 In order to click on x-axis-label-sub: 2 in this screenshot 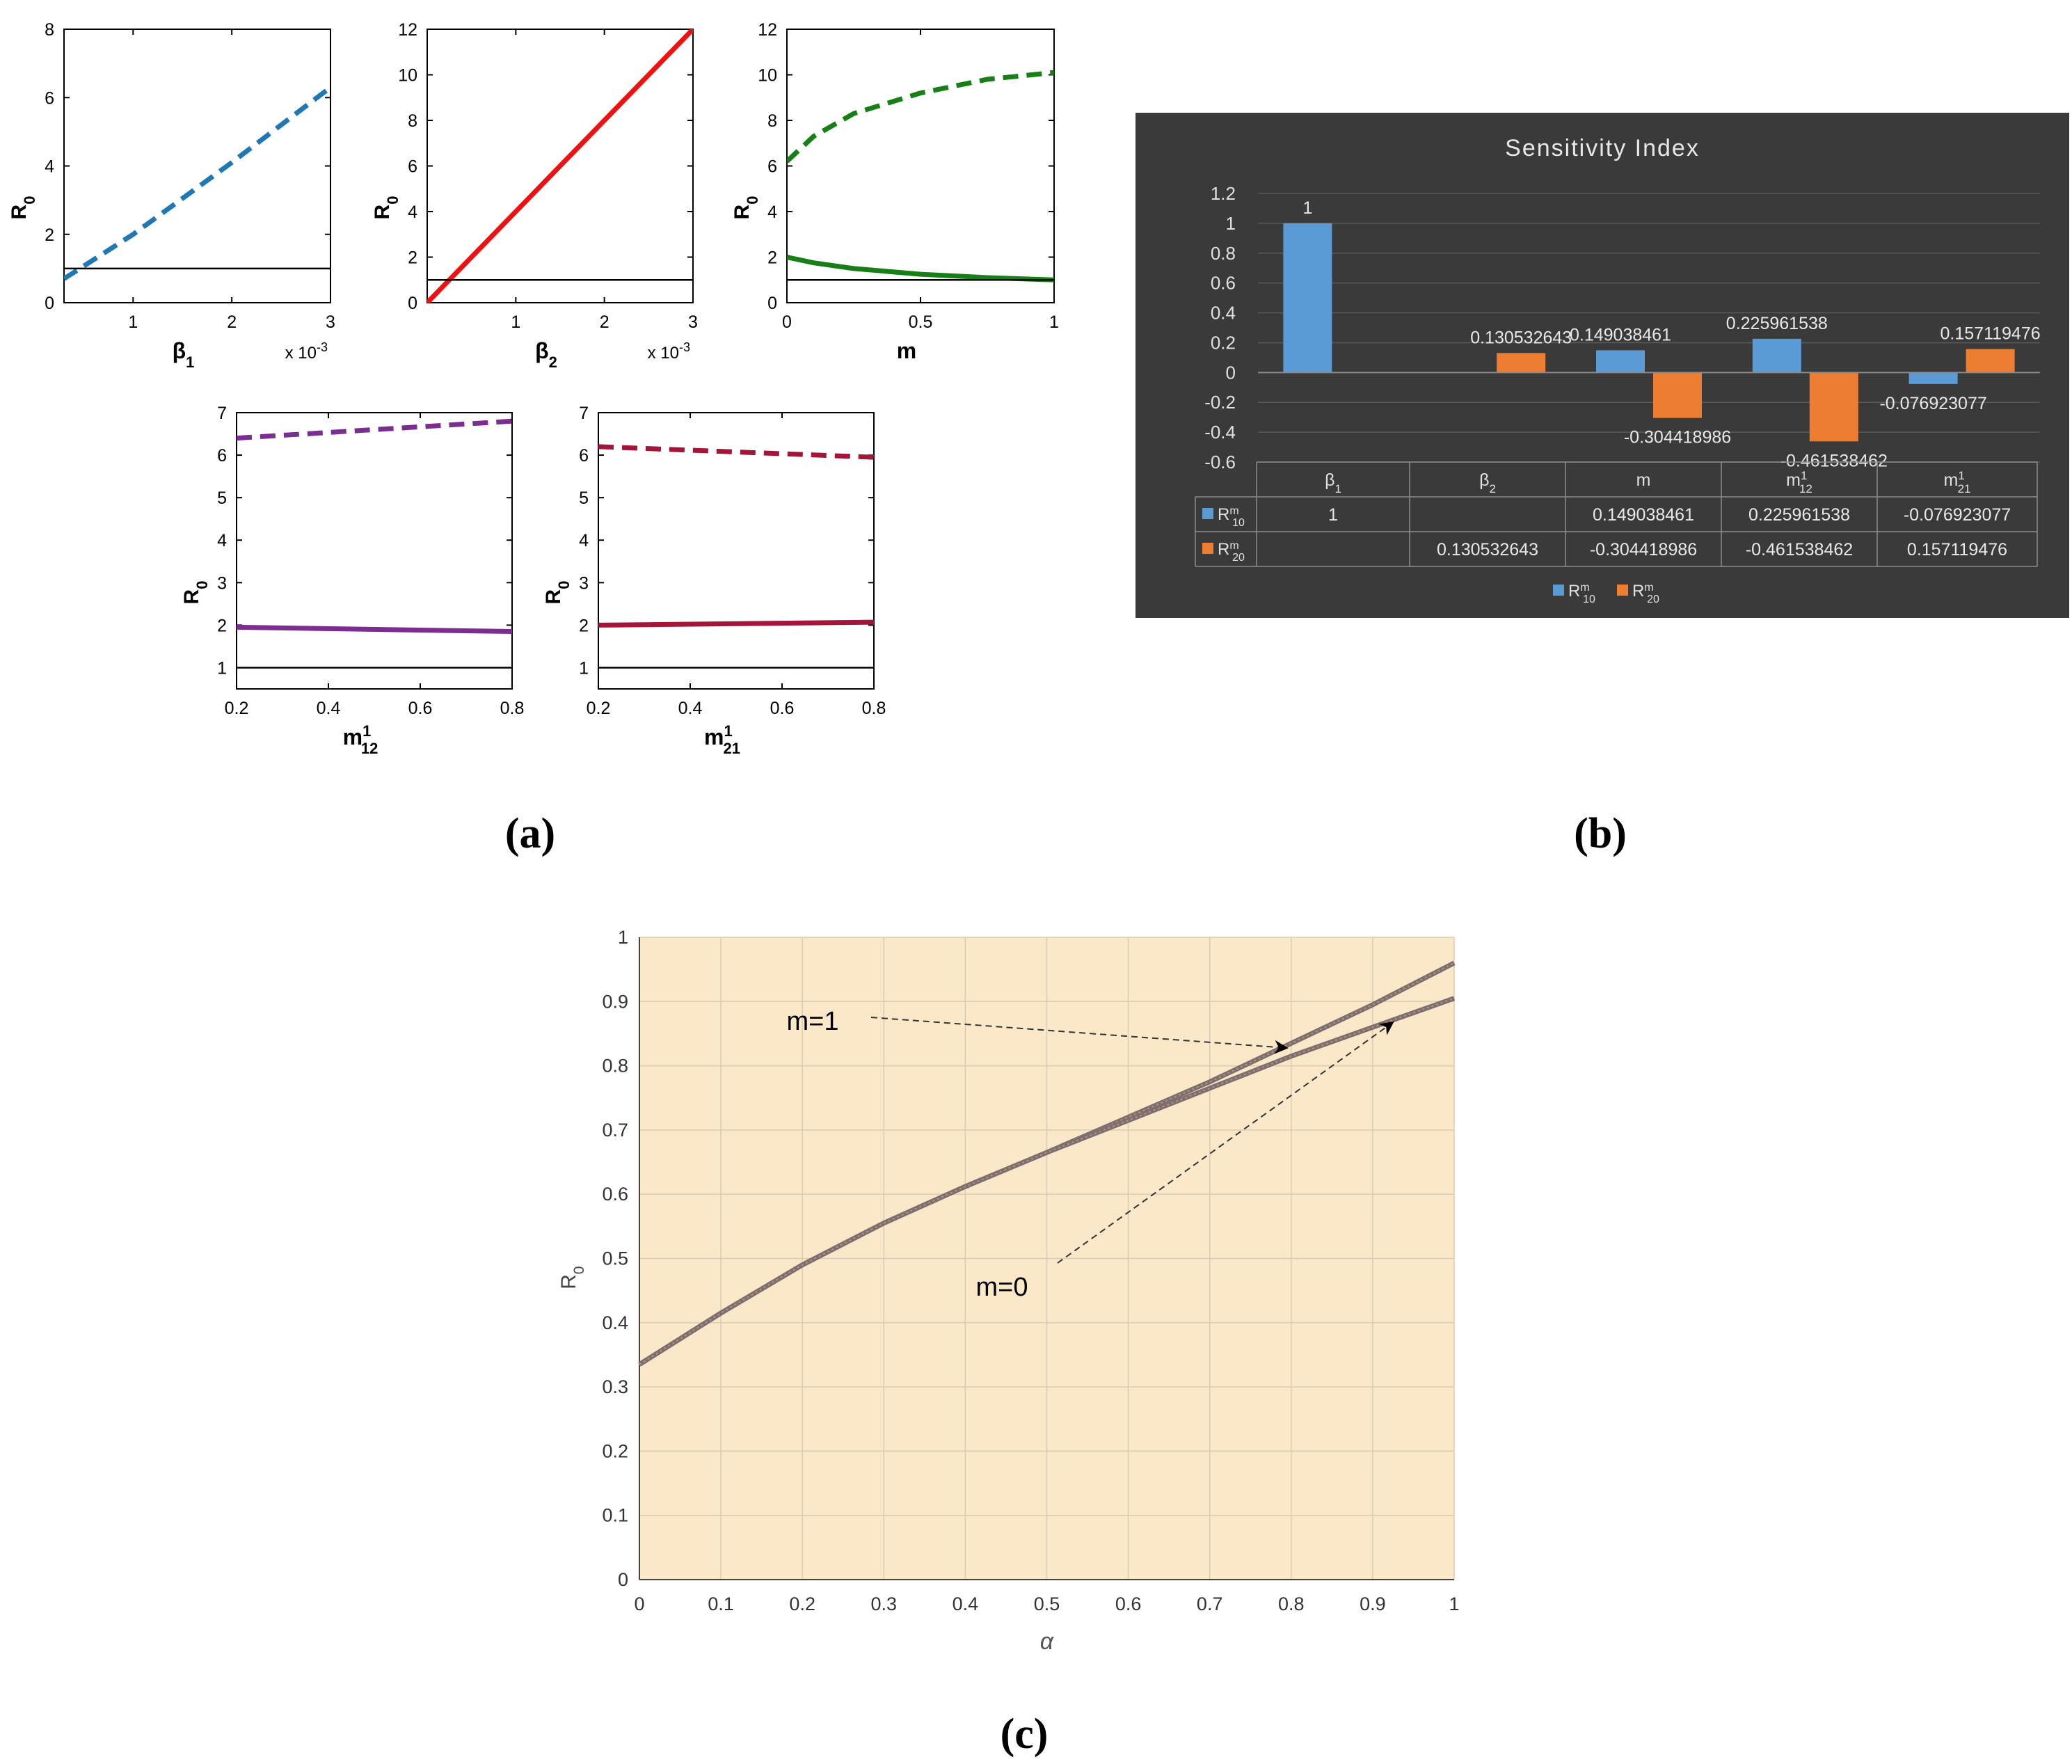, I will do `click(553, 362)`.